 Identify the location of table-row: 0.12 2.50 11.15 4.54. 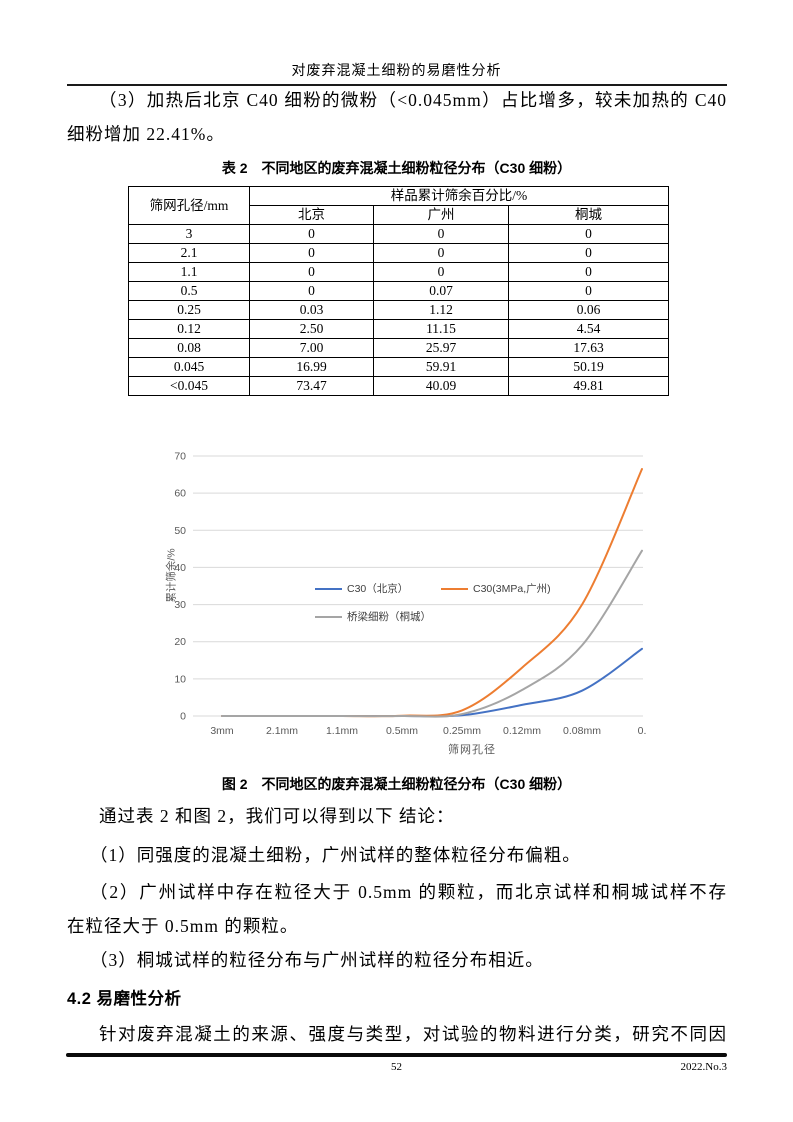
(398, 329).